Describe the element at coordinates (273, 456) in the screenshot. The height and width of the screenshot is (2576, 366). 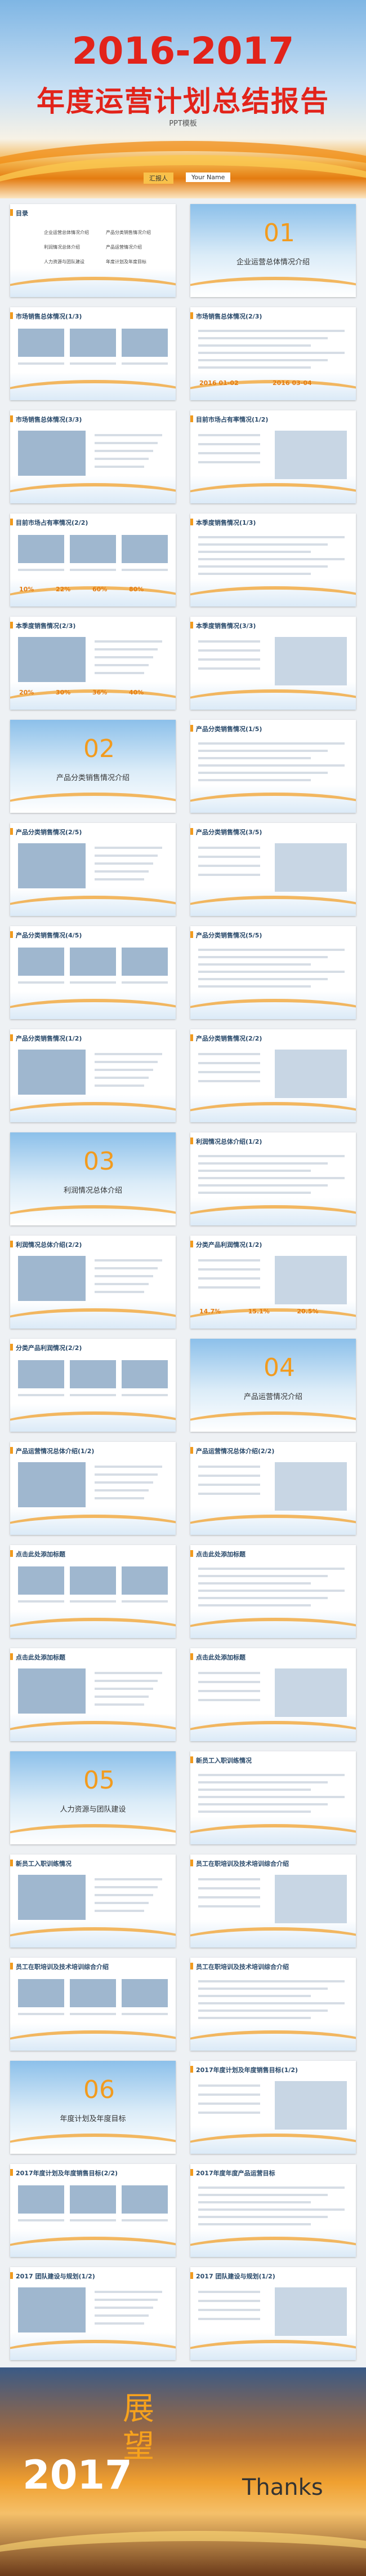
I see `slide: 目前市场占有率情况(1/2)` at that location.